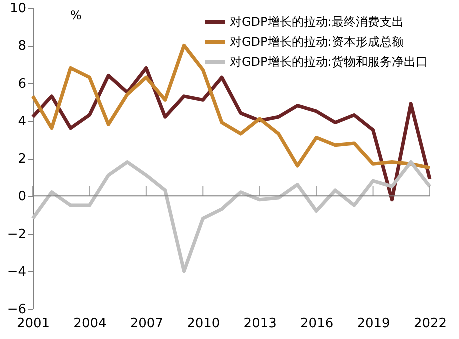 The height and width of the screenshot is (339, 459). I want to click on y-tick-label: −4, so click(16, 272).